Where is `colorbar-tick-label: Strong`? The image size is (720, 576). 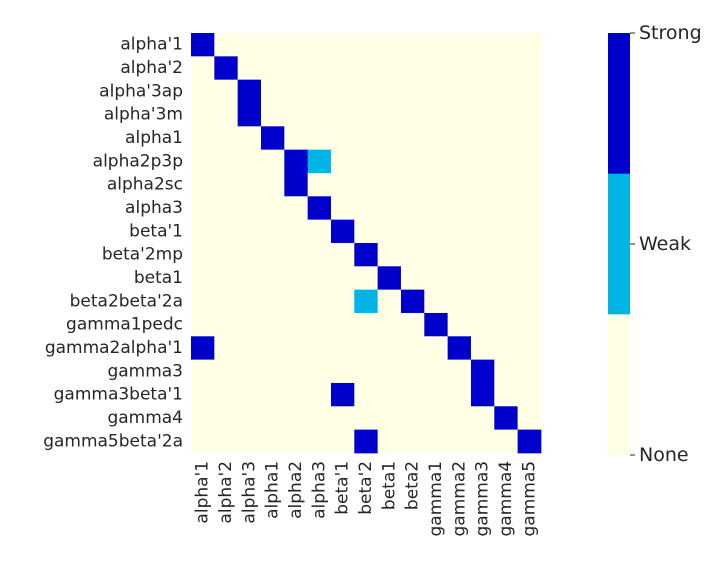
colorbar-tick-label: Strong is located at coordinates (670, 33).